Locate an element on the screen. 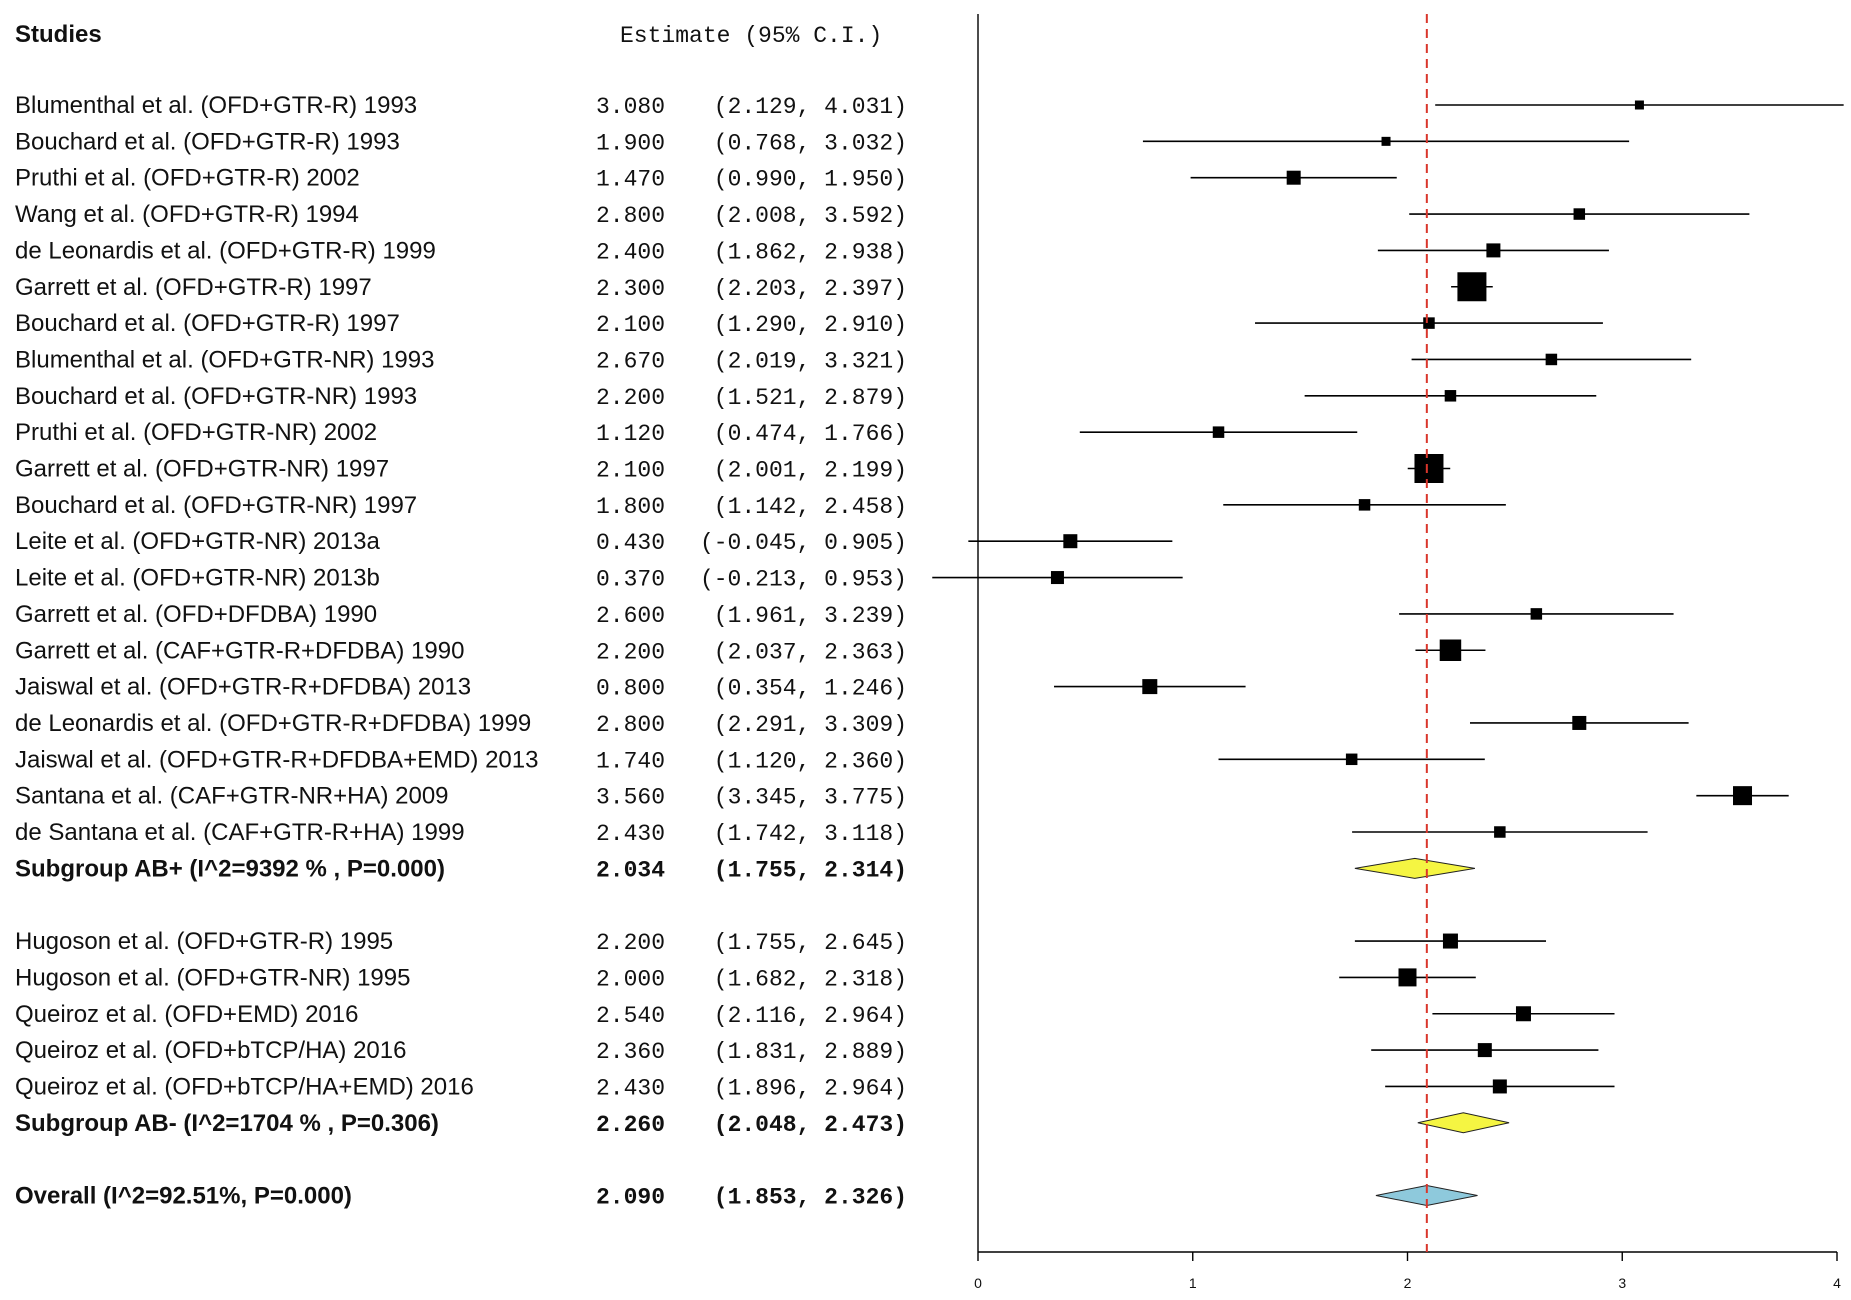 The height and width of the screenshot is (1300, 1851). row-label: Leite et al. (OFD+GTR-NR) 2013a is located at coordinates (197, 541).